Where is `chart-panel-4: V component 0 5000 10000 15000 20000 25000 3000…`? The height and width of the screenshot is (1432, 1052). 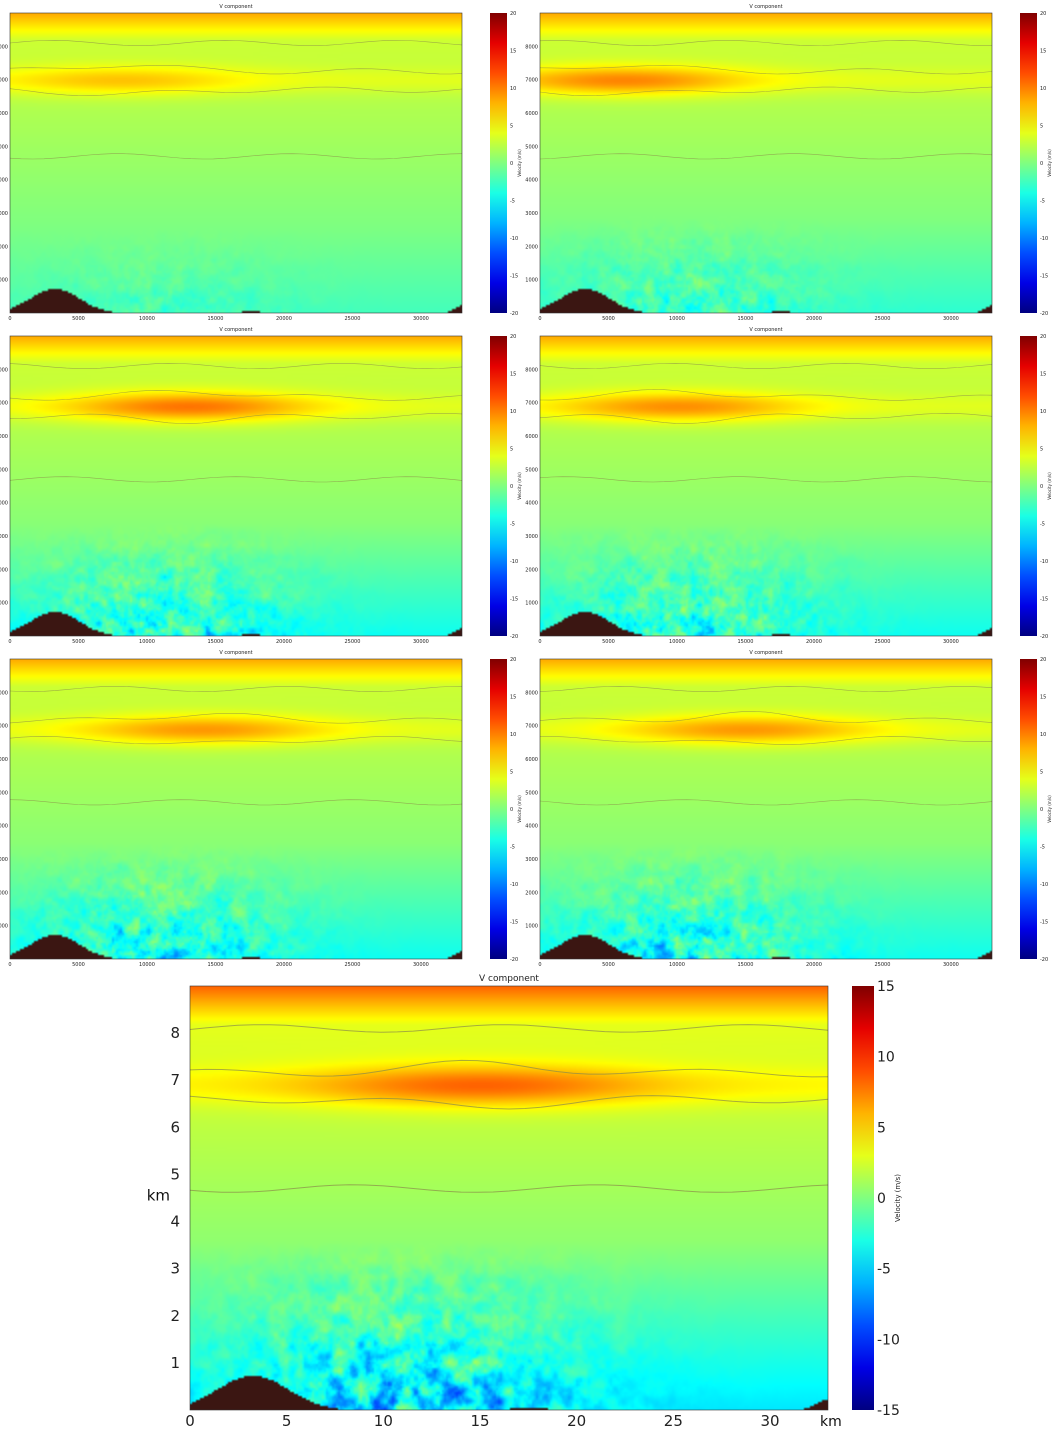
chart-panel-4: V component 0 5000 10000 15000 20000 25000 3000… is located at coordinates (788, 485).